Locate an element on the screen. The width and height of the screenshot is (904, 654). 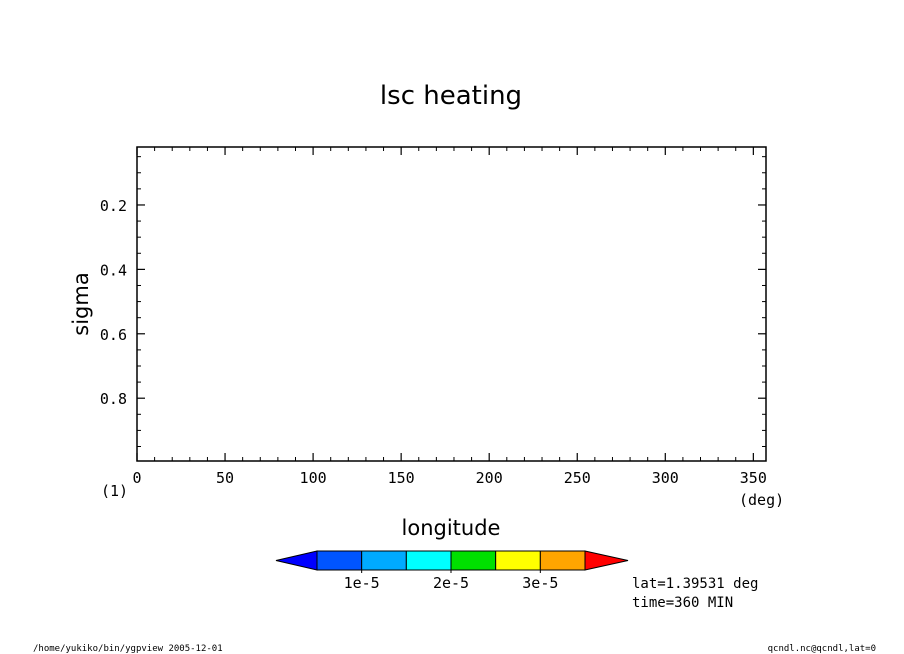
y-axis-label: sigma is located at coordinates (81, 303).